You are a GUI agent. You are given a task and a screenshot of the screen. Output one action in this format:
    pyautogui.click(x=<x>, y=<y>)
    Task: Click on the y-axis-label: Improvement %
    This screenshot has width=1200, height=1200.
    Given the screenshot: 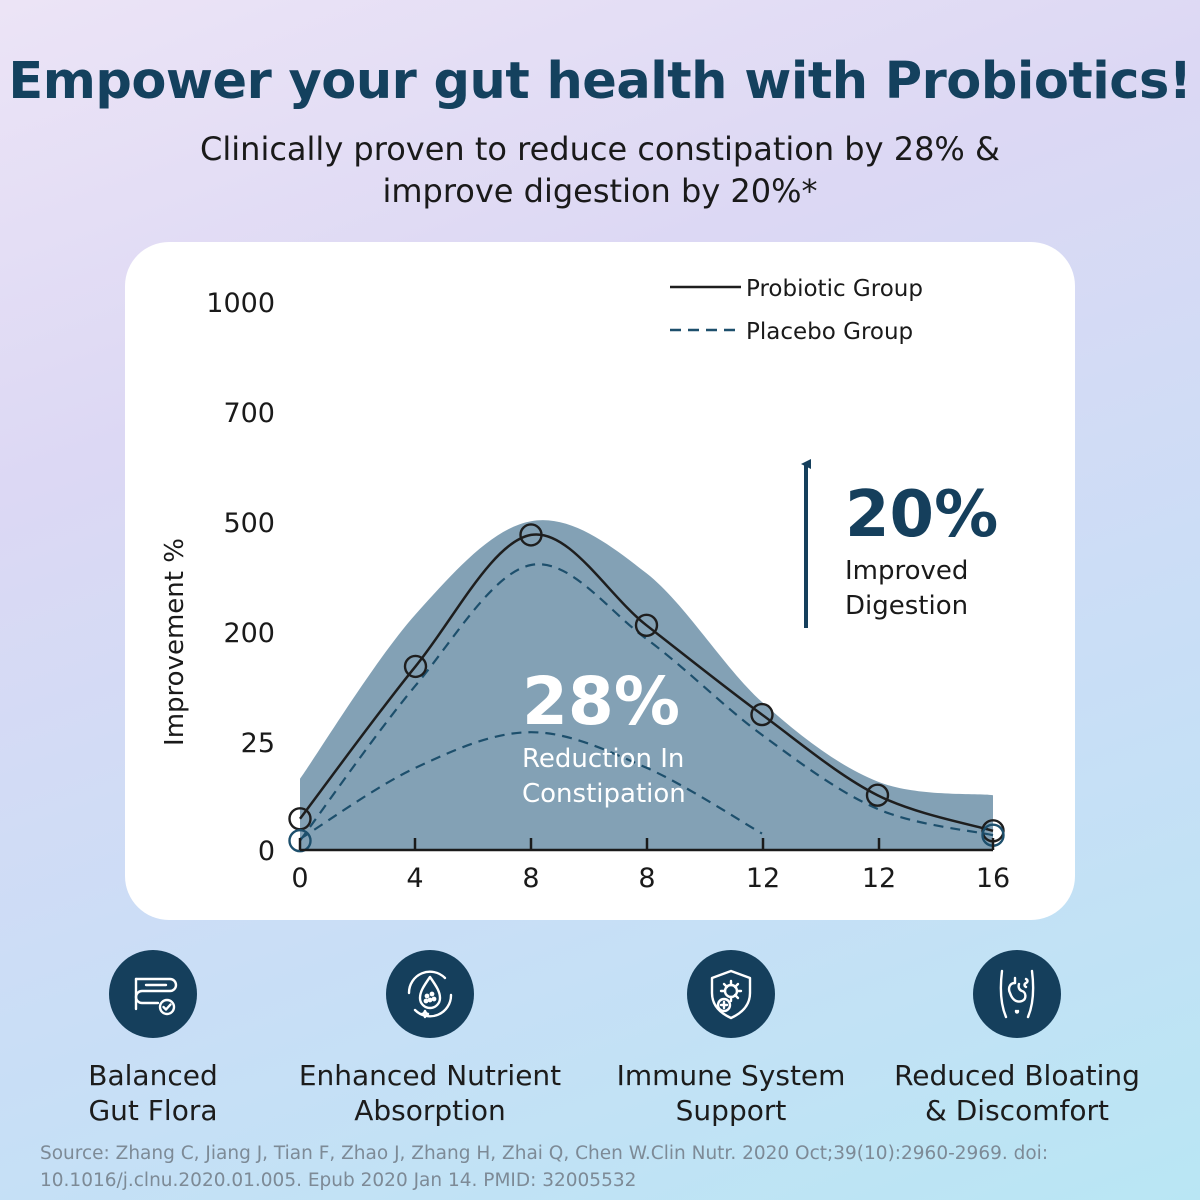 What is the action you would take?
    pyautogui.click(x=175, y=642)
    